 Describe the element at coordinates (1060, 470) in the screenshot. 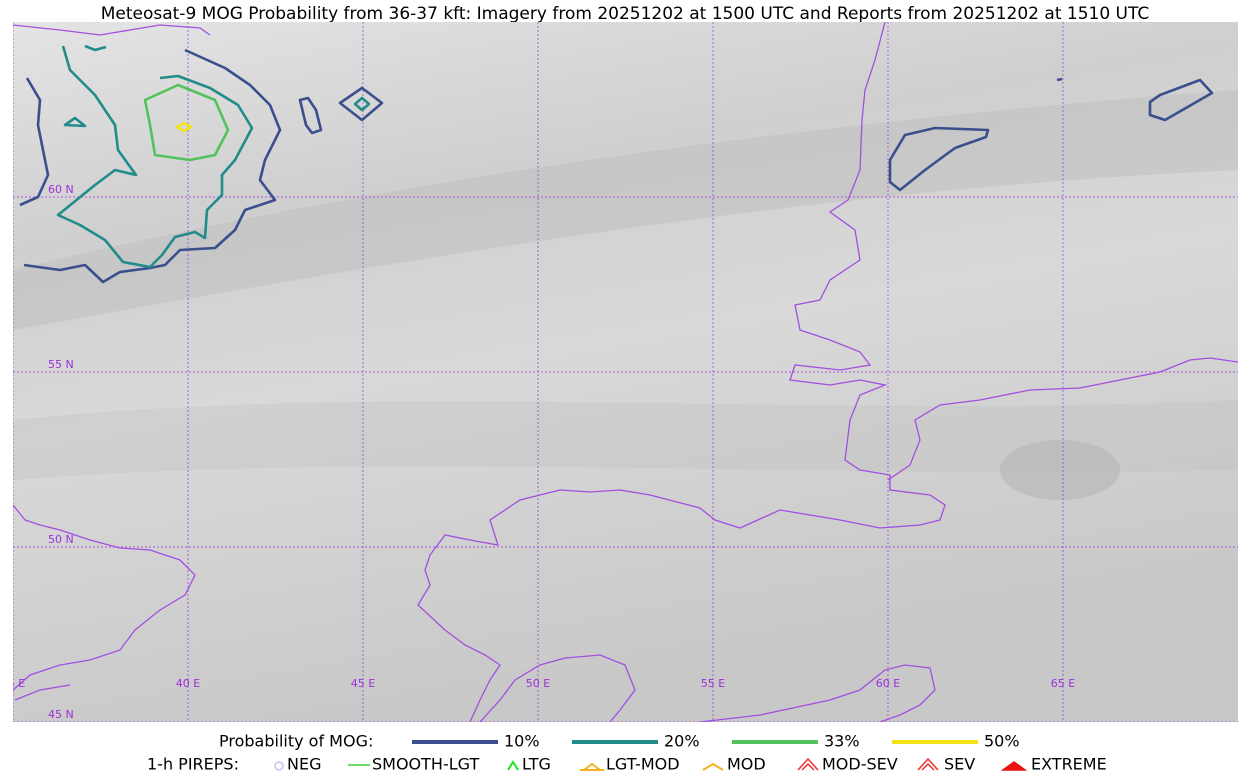

I see `cloud-swirl` at that location.